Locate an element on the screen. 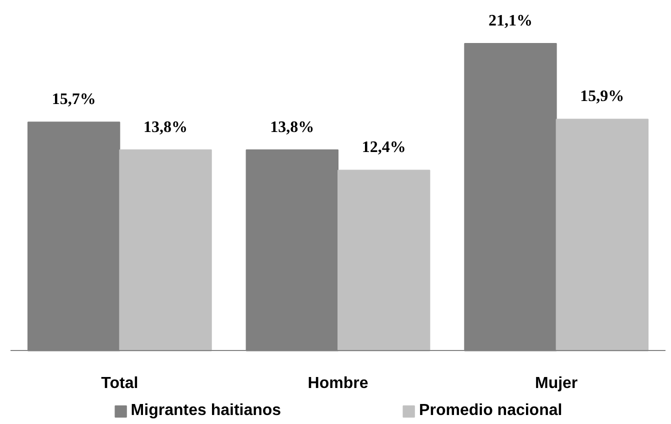 The width and height of the screenshot is (671, 424). data-label: 15,9% is located at coordinates (602, 97).